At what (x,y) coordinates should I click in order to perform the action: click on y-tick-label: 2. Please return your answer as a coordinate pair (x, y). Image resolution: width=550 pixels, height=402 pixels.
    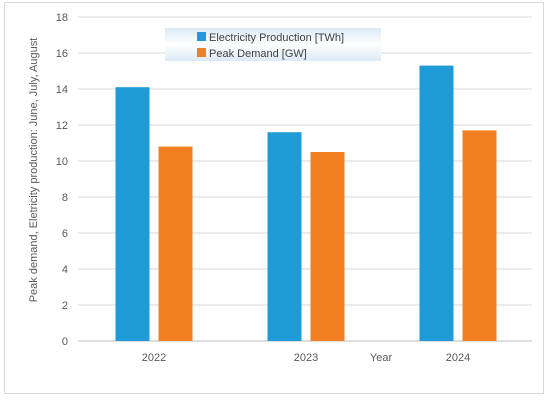
    Looking at the image, I should click on (65, 306).